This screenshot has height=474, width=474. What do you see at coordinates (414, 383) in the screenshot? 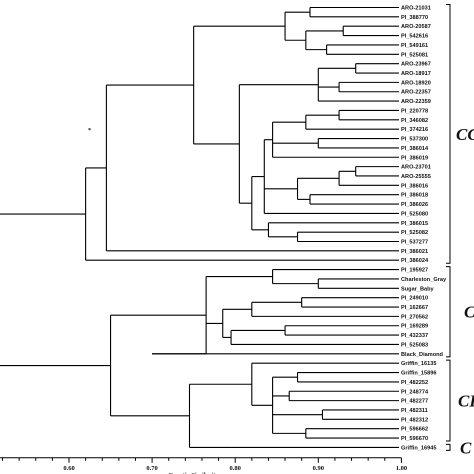
I see `leaf-label: PI_482252` at bounding box center [414, 383].